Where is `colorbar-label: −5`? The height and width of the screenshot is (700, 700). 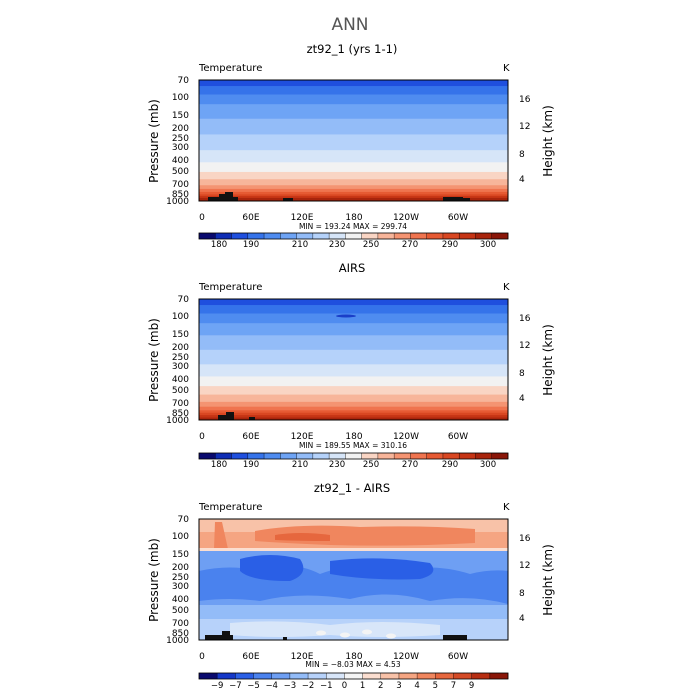
colorbar-label: −5 is located at coordinates (253, 686).